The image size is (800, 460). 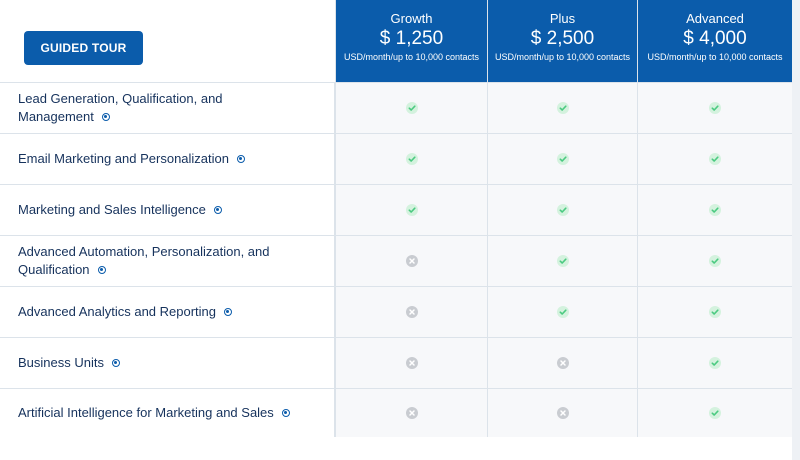 I want to click on feature-cell: Email Marketing and Personalization, so click(x=167, y=159).